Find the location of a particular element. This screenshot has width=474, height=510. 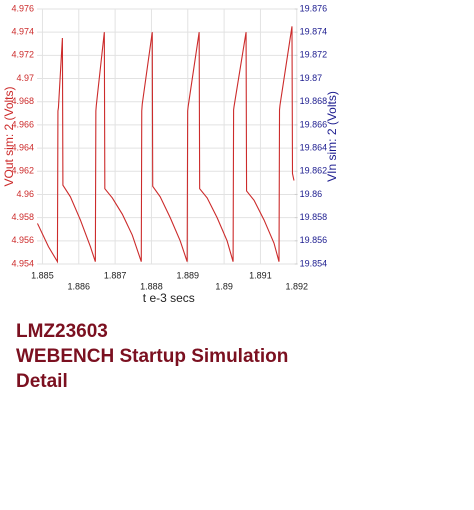

y2-tick-label: 19.858 is located at coordinates (314, 217).